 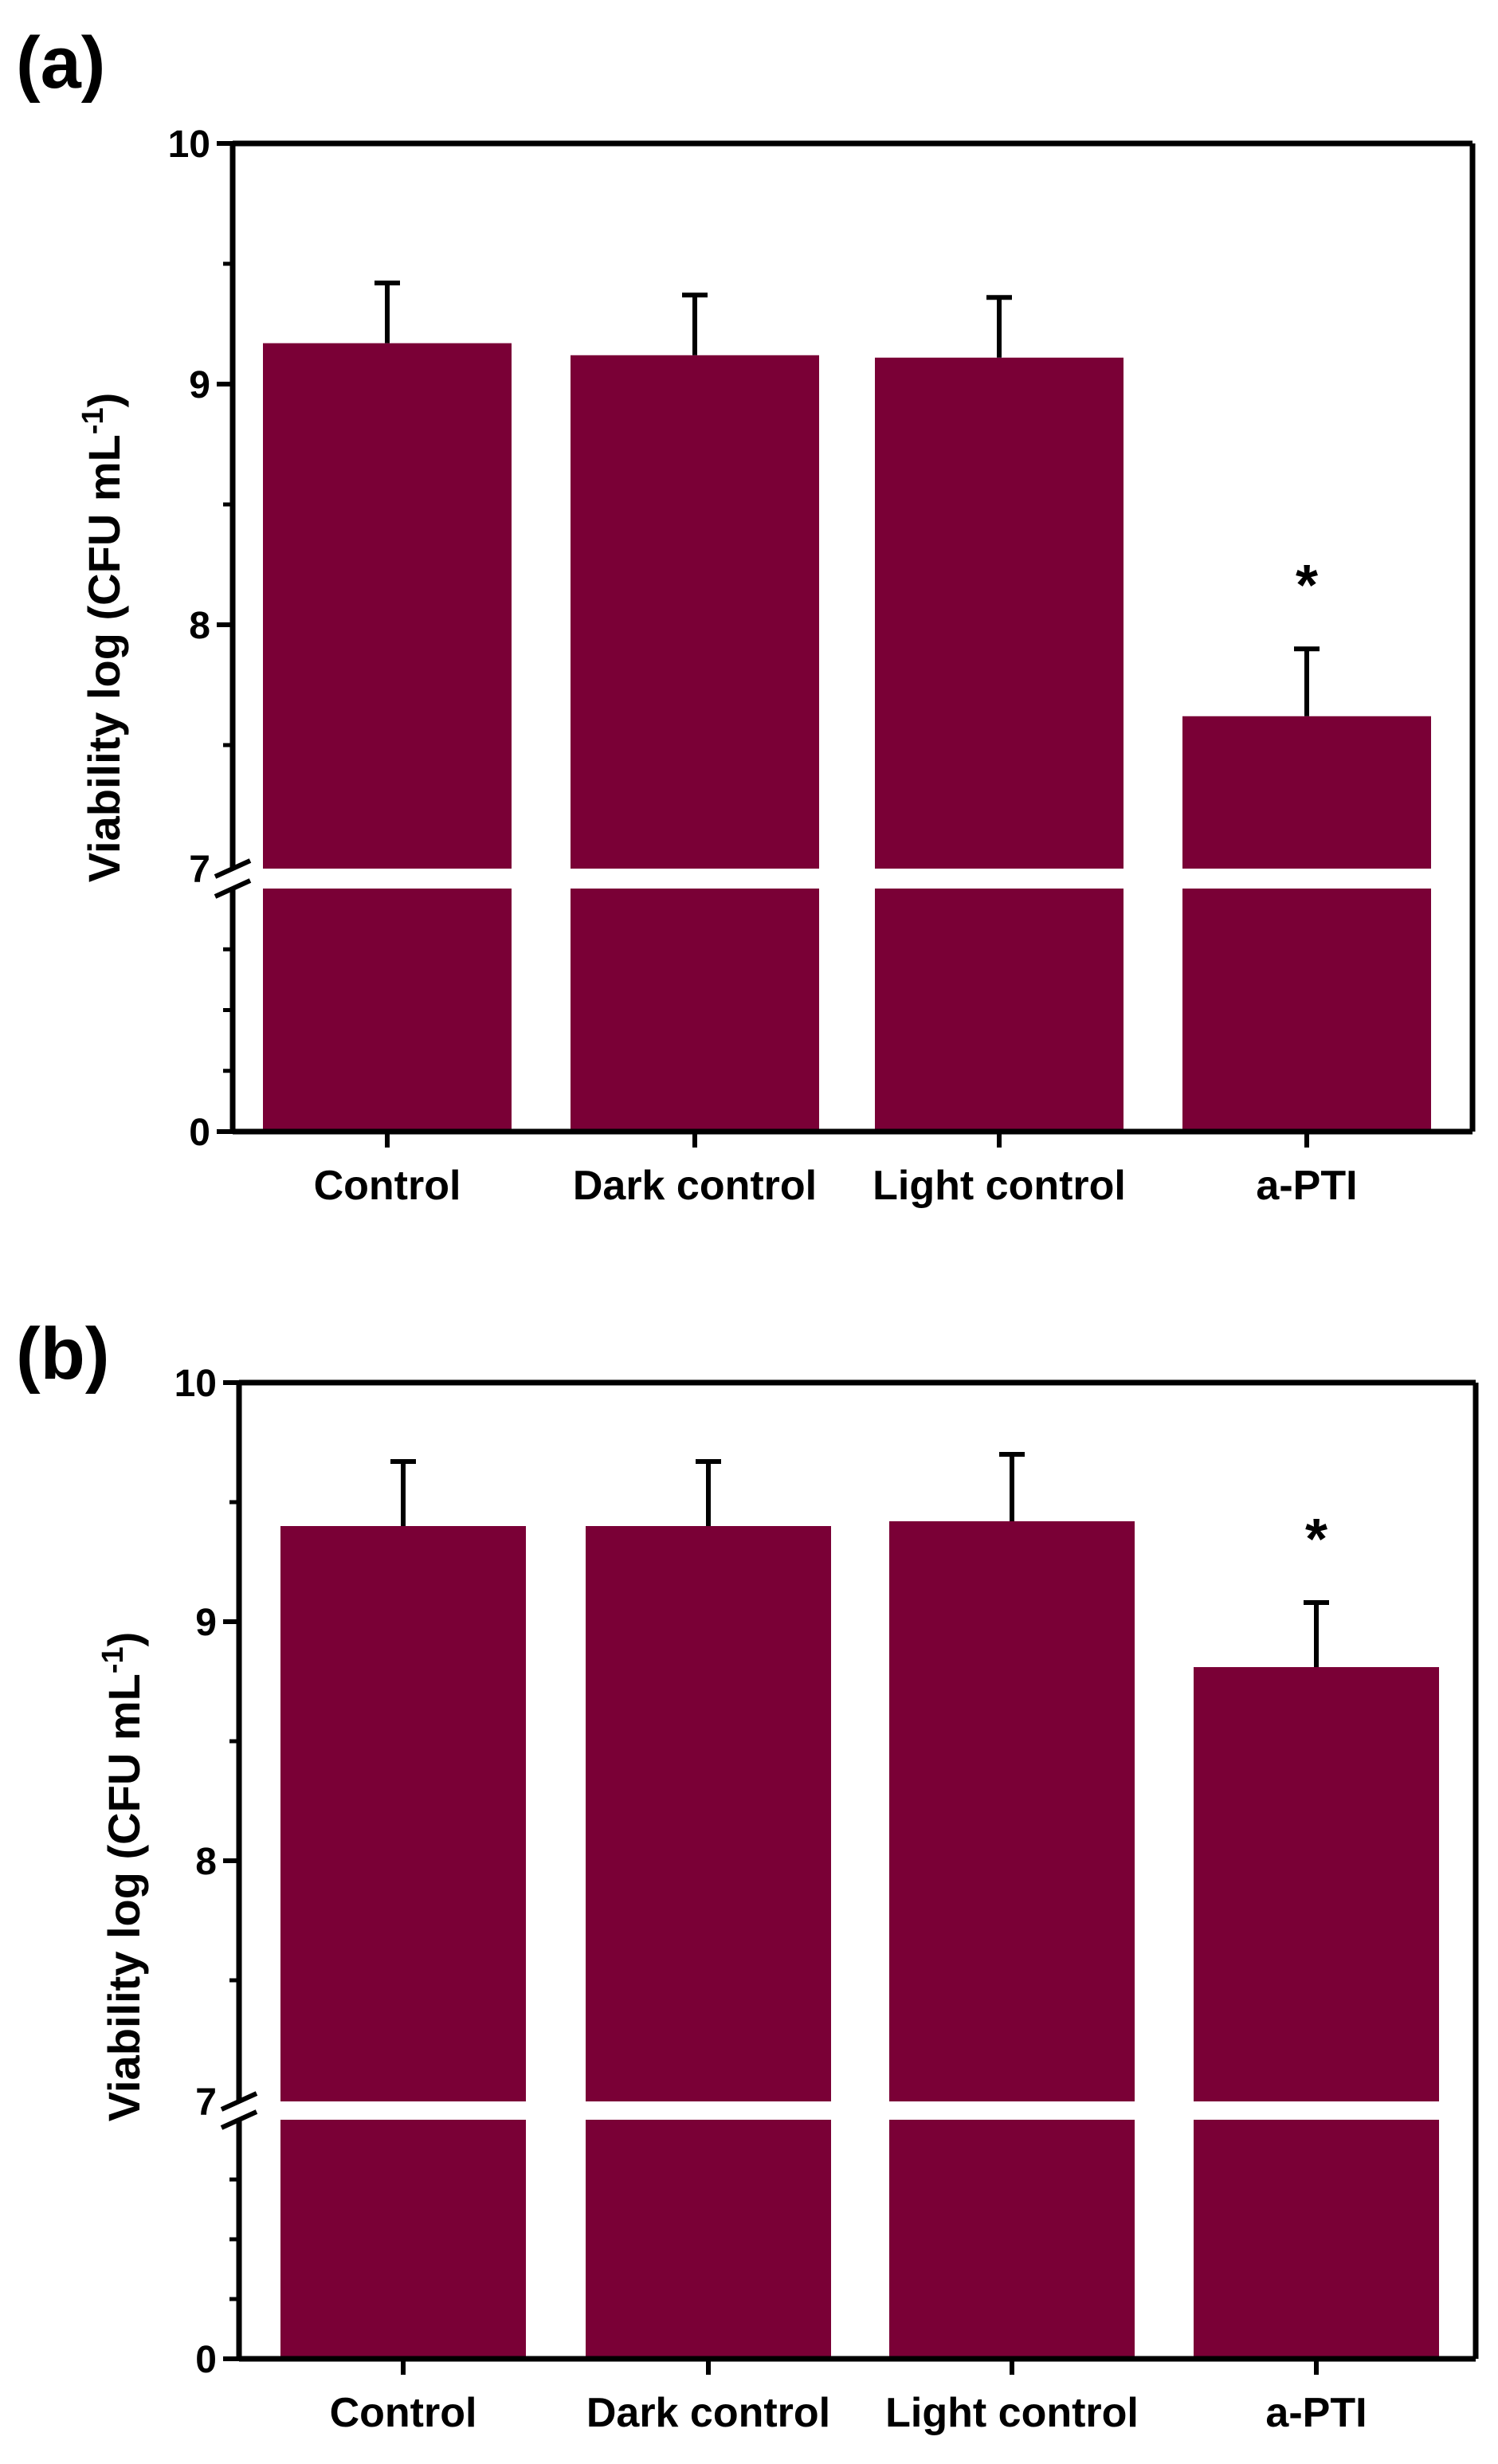 What do you see at coordinates (62, 1354) in the screenshot?
I see `panel-label: (b)` at bounding box center [62, 1354].